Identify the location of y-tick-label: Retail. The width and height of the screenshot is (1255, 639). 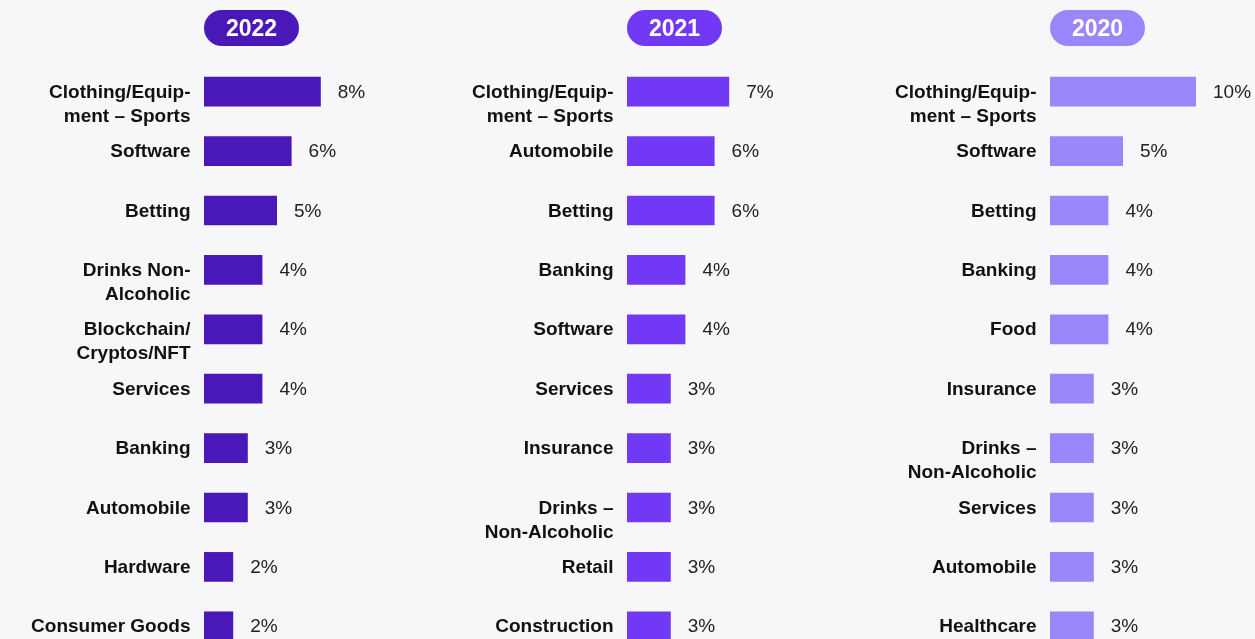
(587, 566).